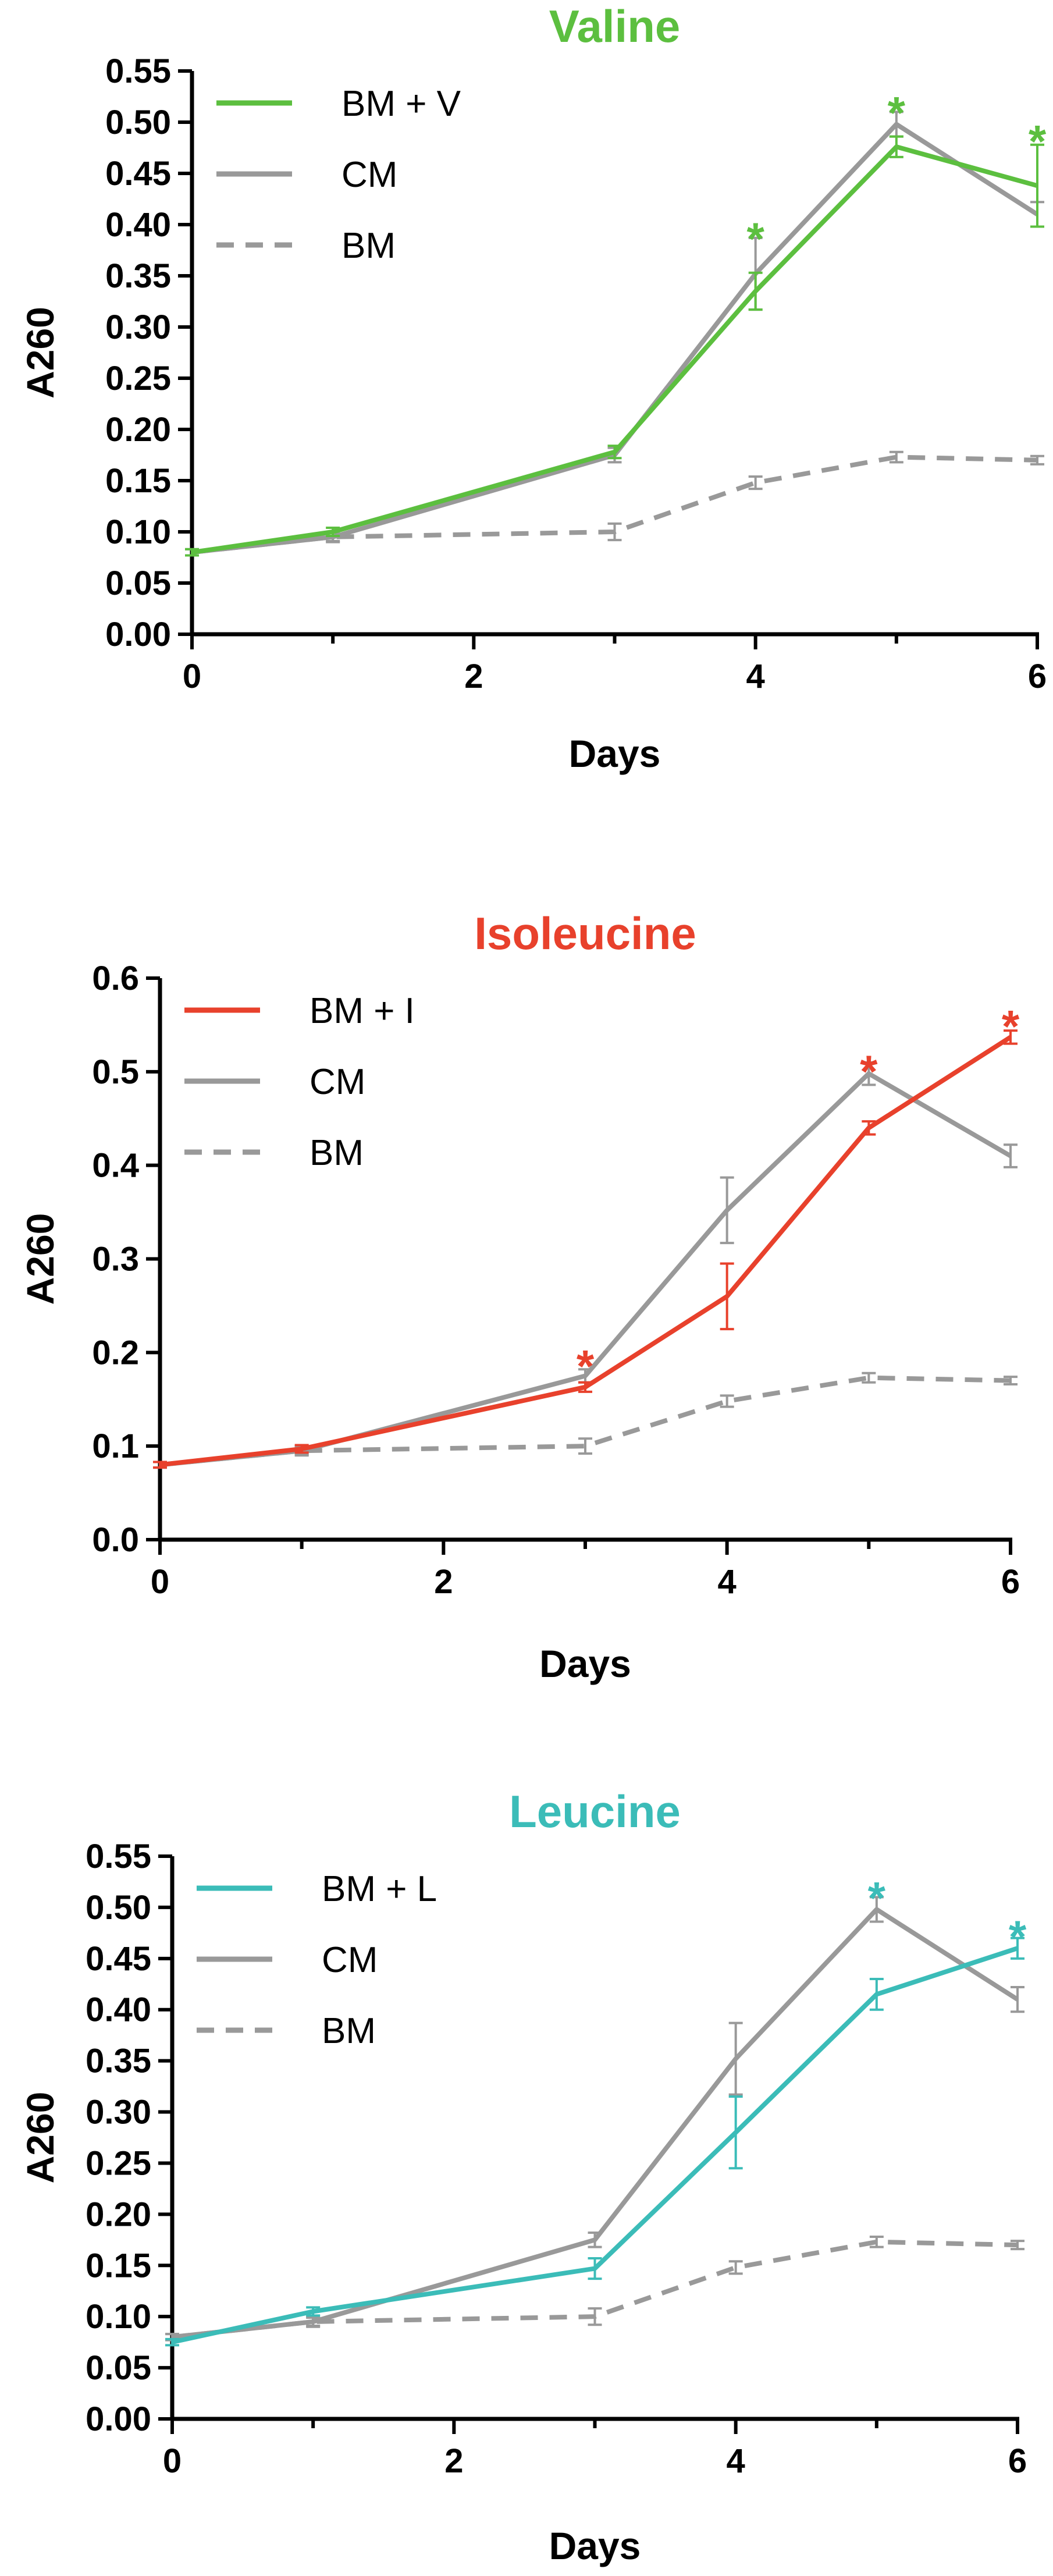  I want to click on legend: BM + V CM BM, so click(338, 175).